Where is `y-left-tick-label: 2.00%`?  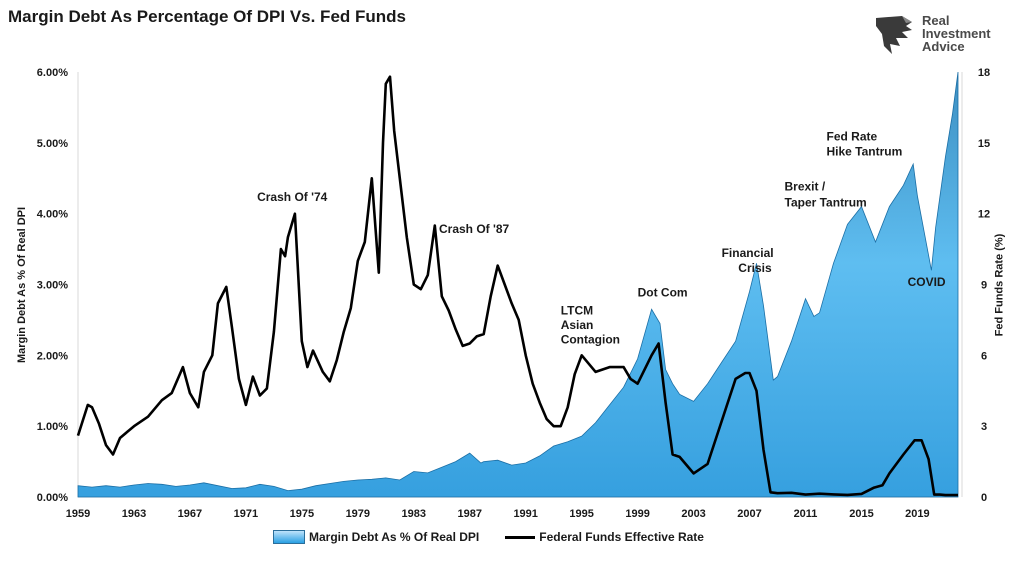
y-left-tick-label: 2.00% is located at coordinates (52, 356).